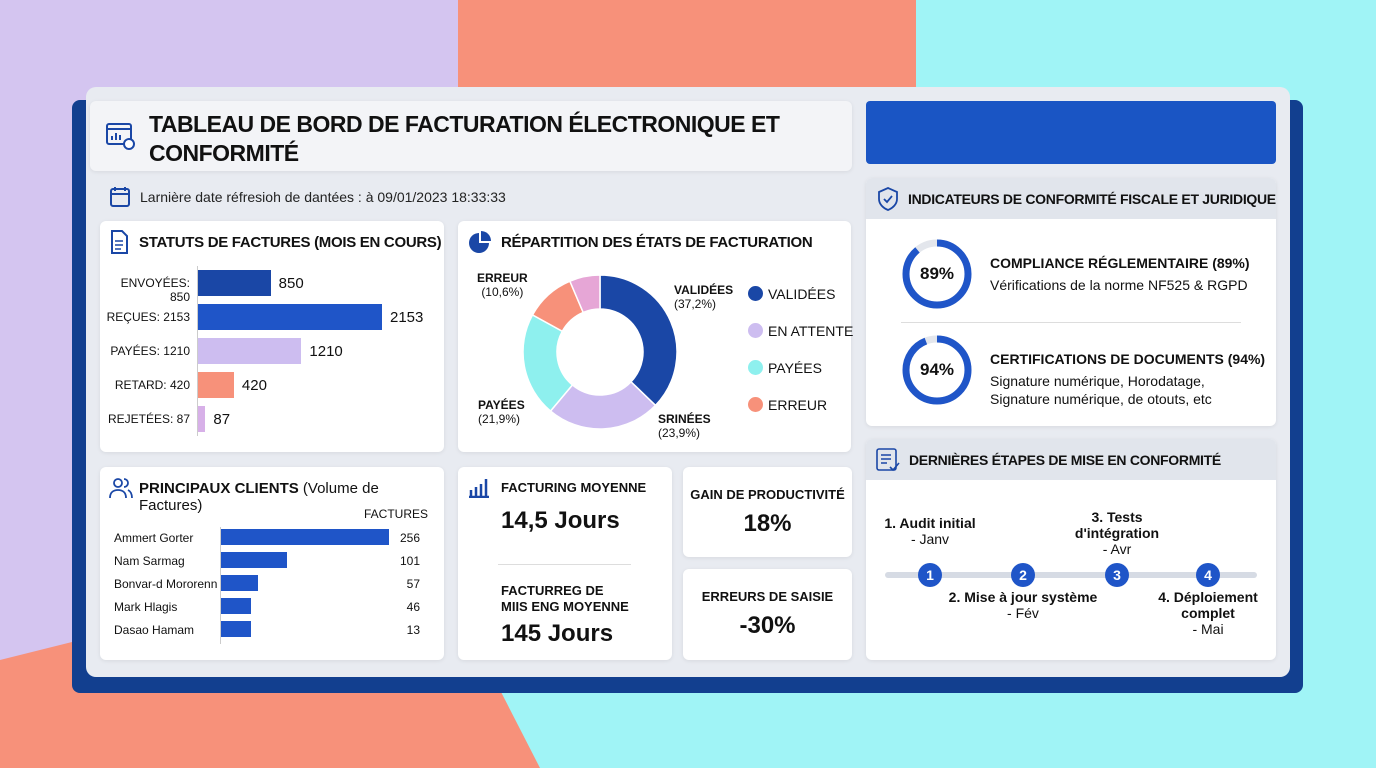  Describe the element at coordinates (657, 242) in the screenshot. I see `repartition-title: RÉPARTITION DES ÉTATS DE FACTURATION` at that location.